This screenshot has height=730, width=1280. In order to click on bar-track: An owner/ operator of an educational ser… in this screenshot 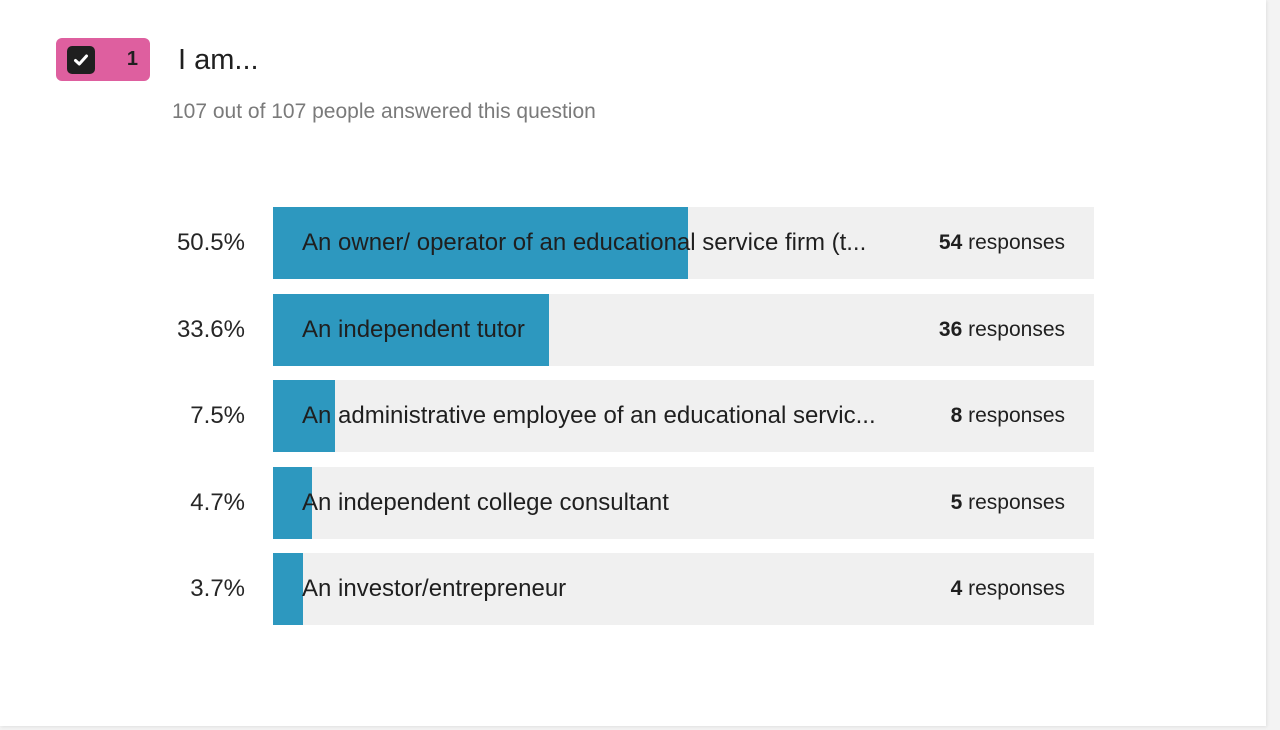, I will do `click(683, 243)`.